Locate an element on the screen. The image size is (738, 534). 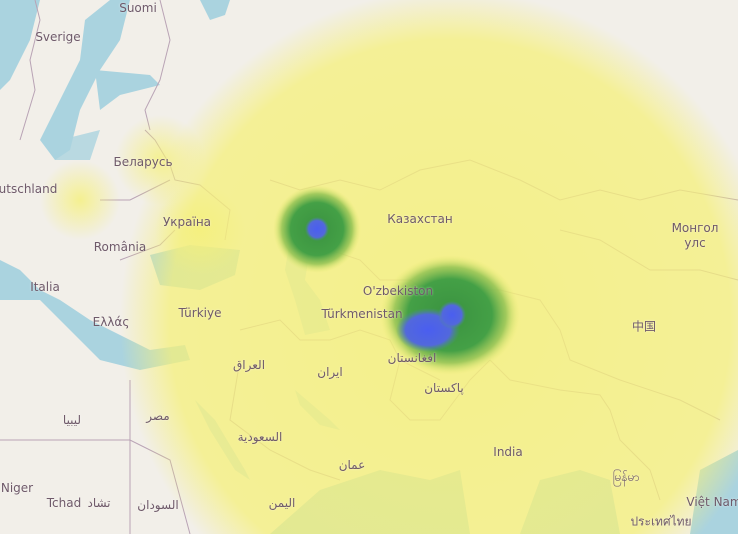
label-india: India is located at coordinates (508, 452).